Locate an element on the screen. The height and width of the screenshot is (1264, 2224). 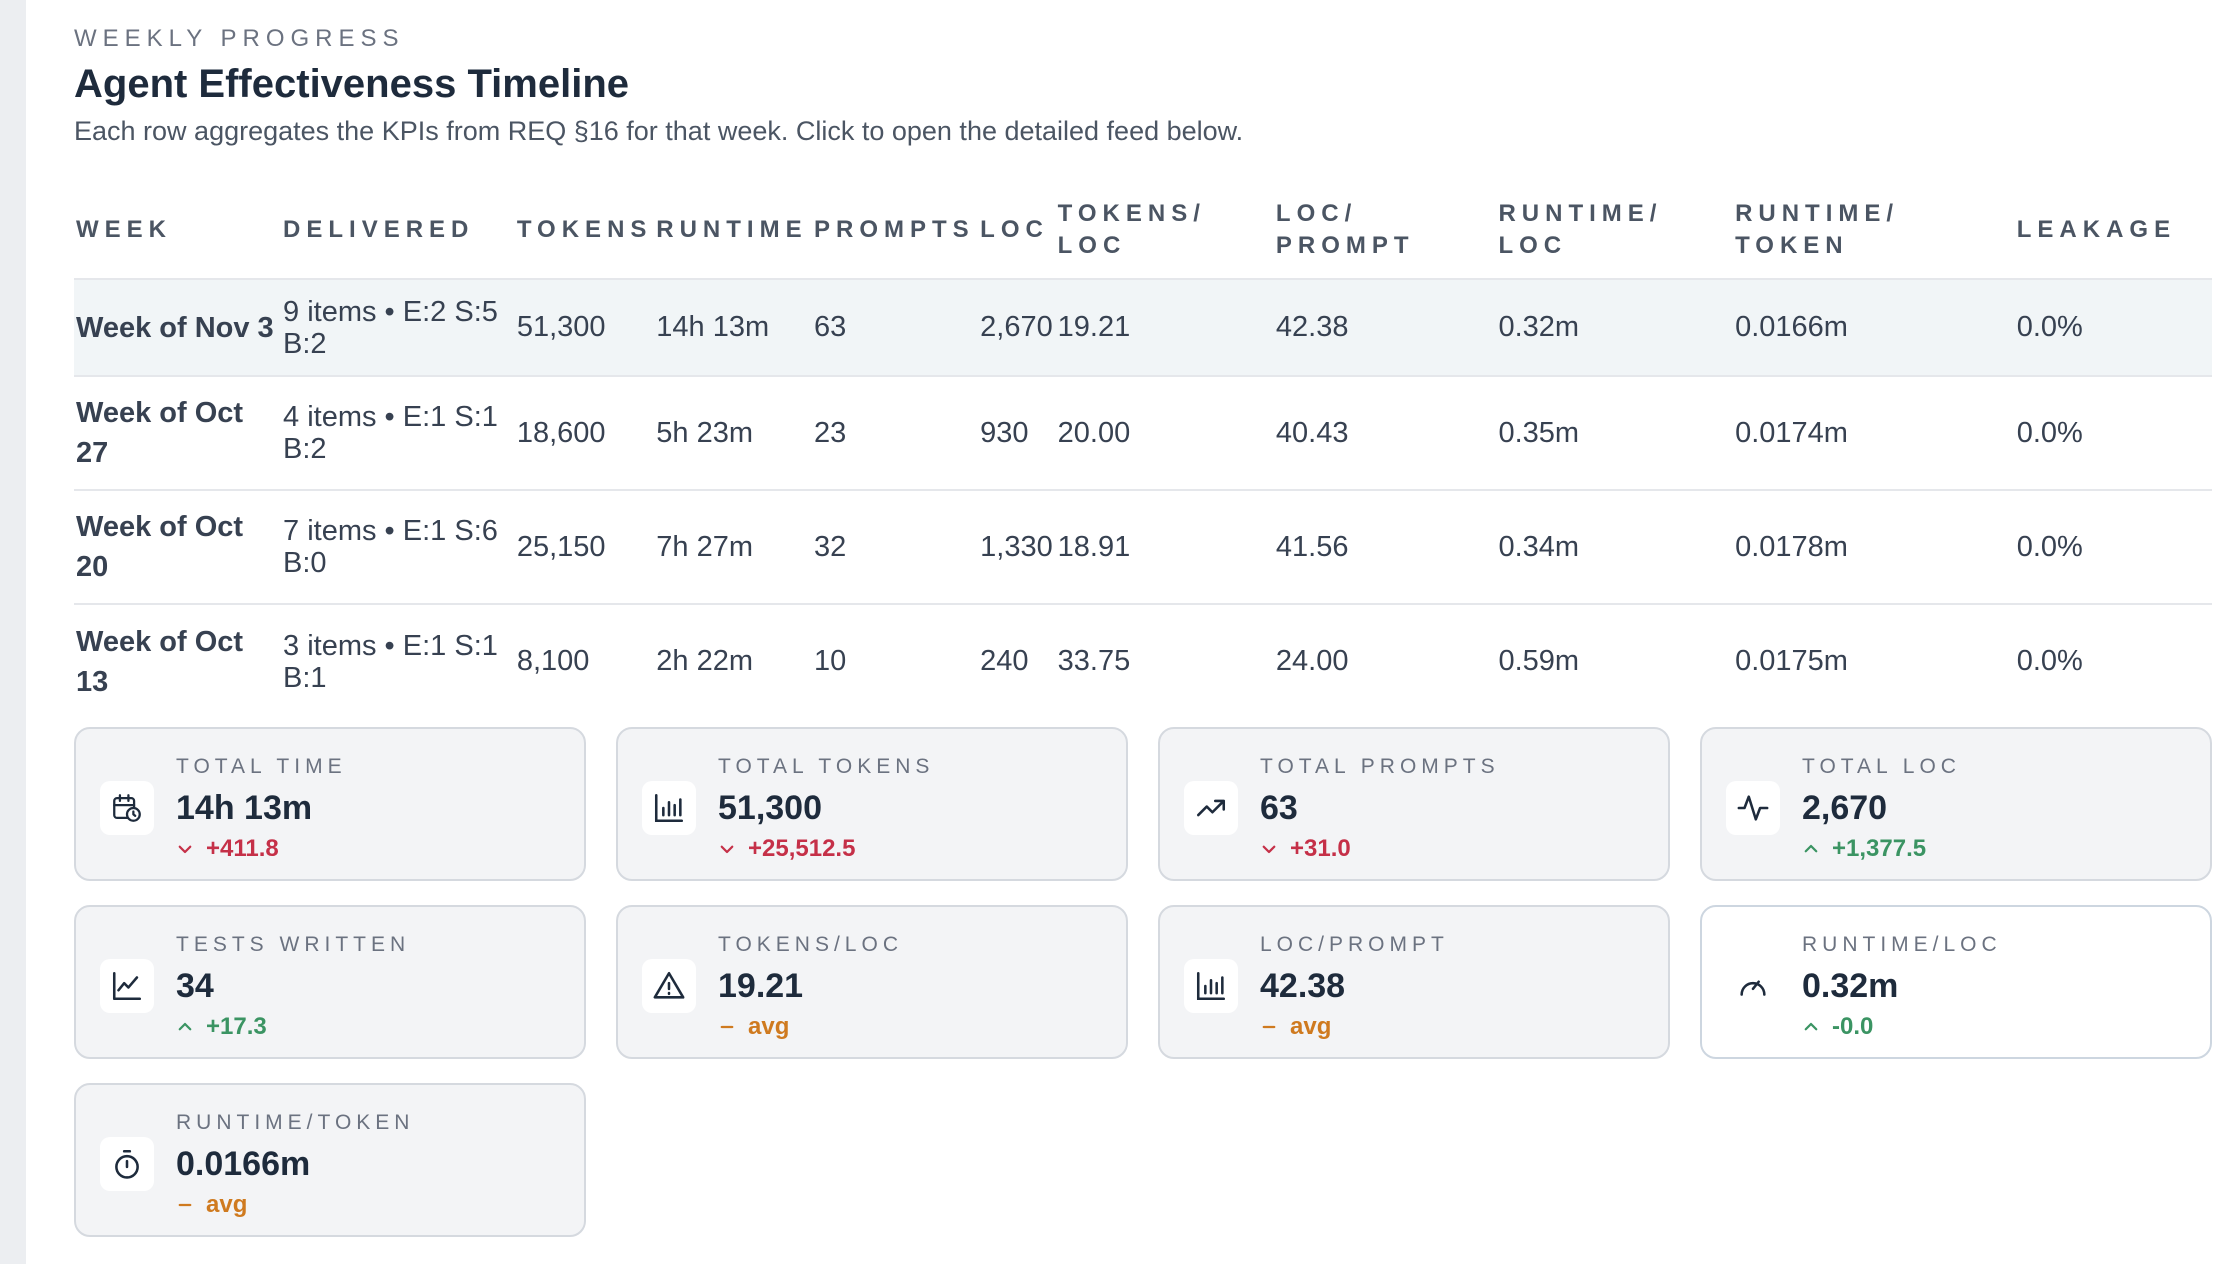
column-header: WEEK is located at coordinates (124, 229).